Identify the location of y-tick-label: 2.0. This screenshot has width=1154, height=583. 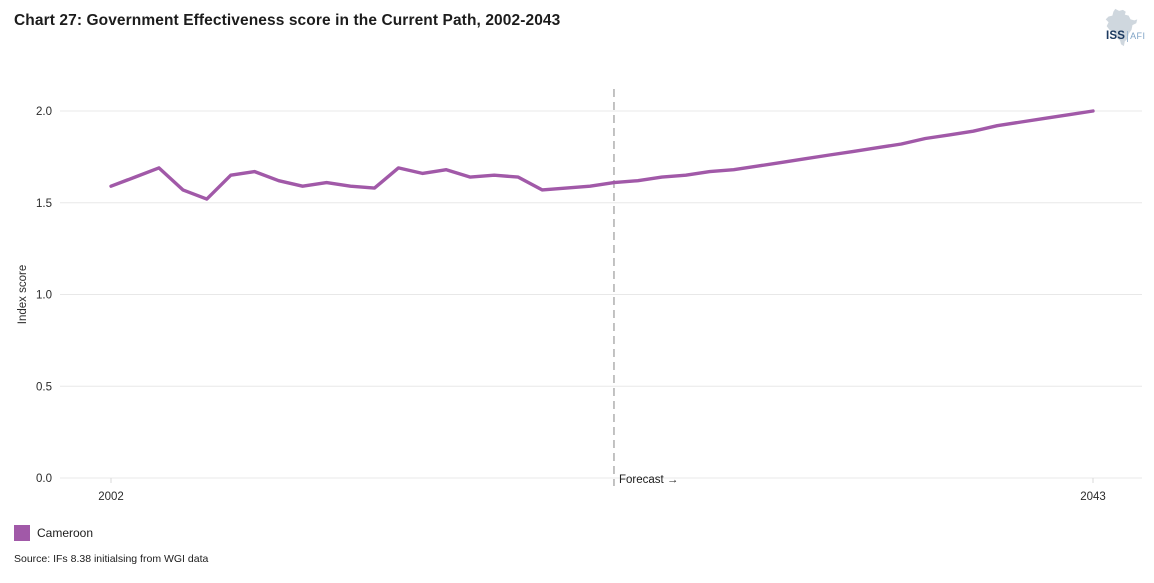
(44, 112).